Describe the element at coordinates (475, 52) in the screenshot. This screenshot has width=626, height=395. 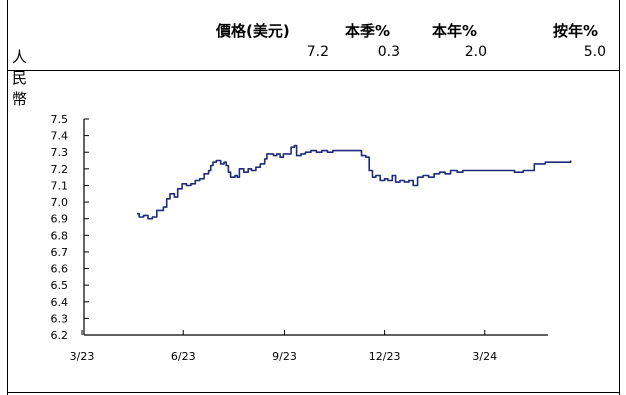
I see `value-ytd: 2.0` at that location.